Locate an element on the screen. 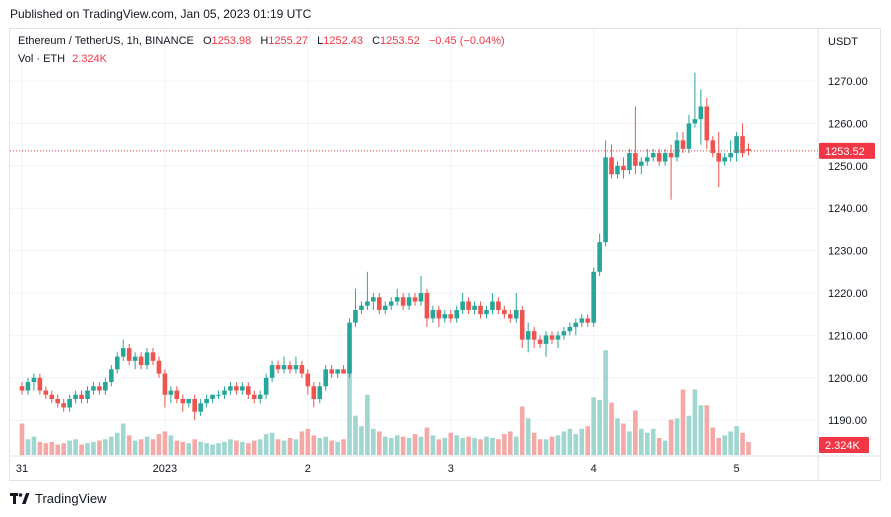  tradingview-brand: TradingView is located at coordinates (58, 498).